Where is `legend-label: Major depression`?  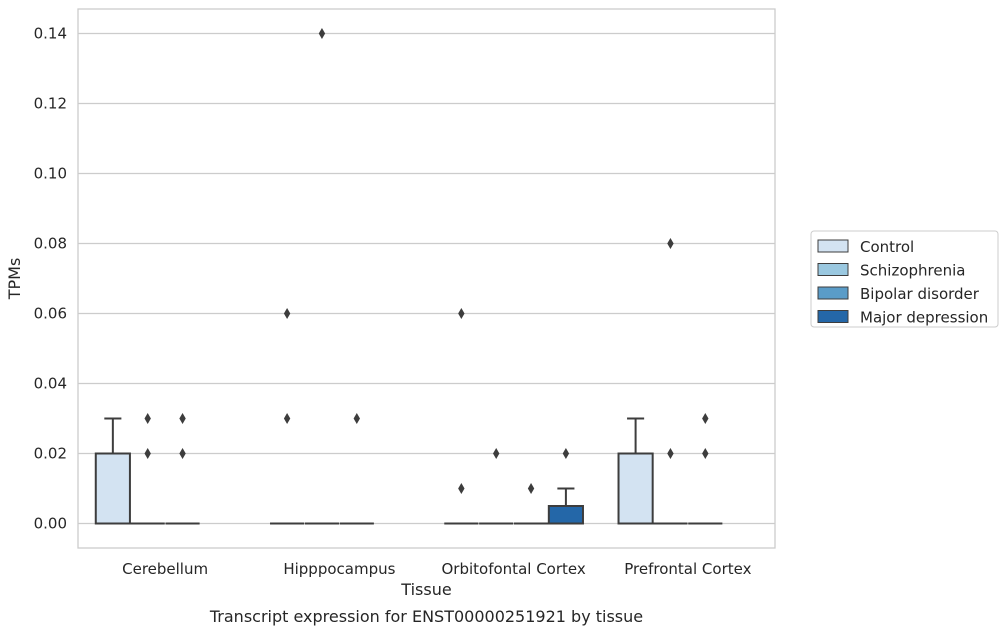 legend-label: Major depression is located at coordinates (924, 318).